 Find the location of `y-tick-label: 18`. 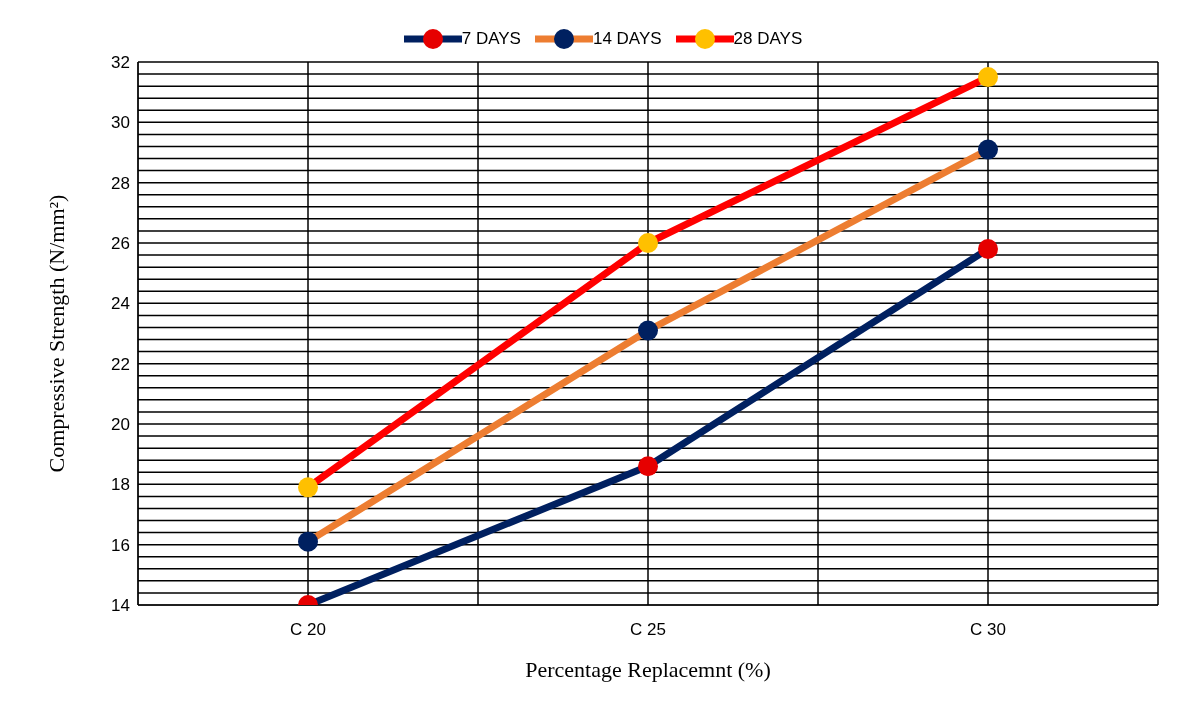

y-tick-label: 18 is located at coordinates (120, 485).